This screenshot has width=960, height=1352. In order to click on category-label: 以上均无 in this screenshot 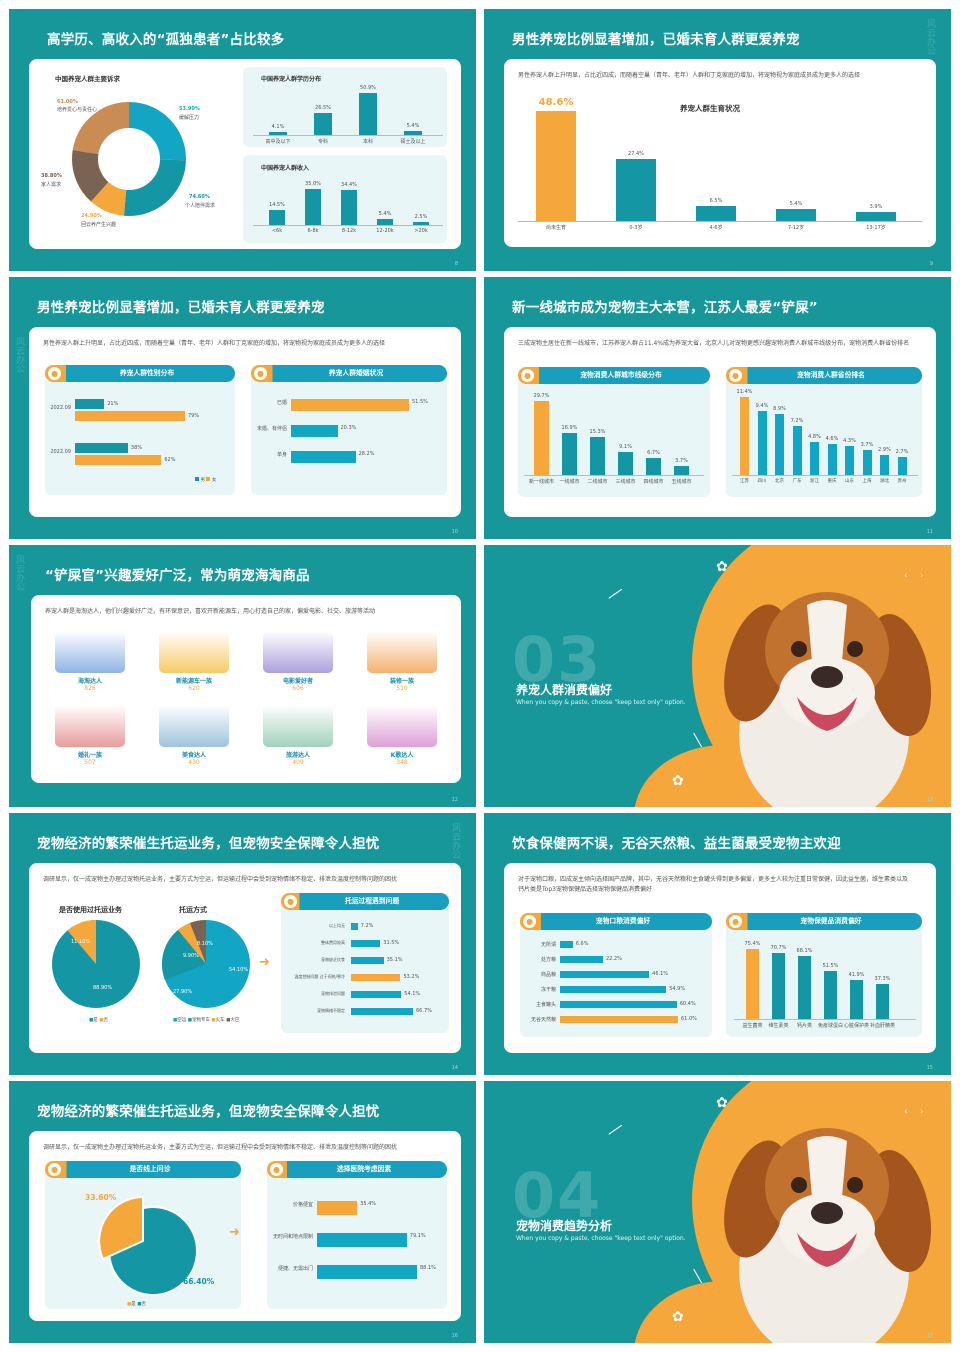, I will do `click(337, 925)`.